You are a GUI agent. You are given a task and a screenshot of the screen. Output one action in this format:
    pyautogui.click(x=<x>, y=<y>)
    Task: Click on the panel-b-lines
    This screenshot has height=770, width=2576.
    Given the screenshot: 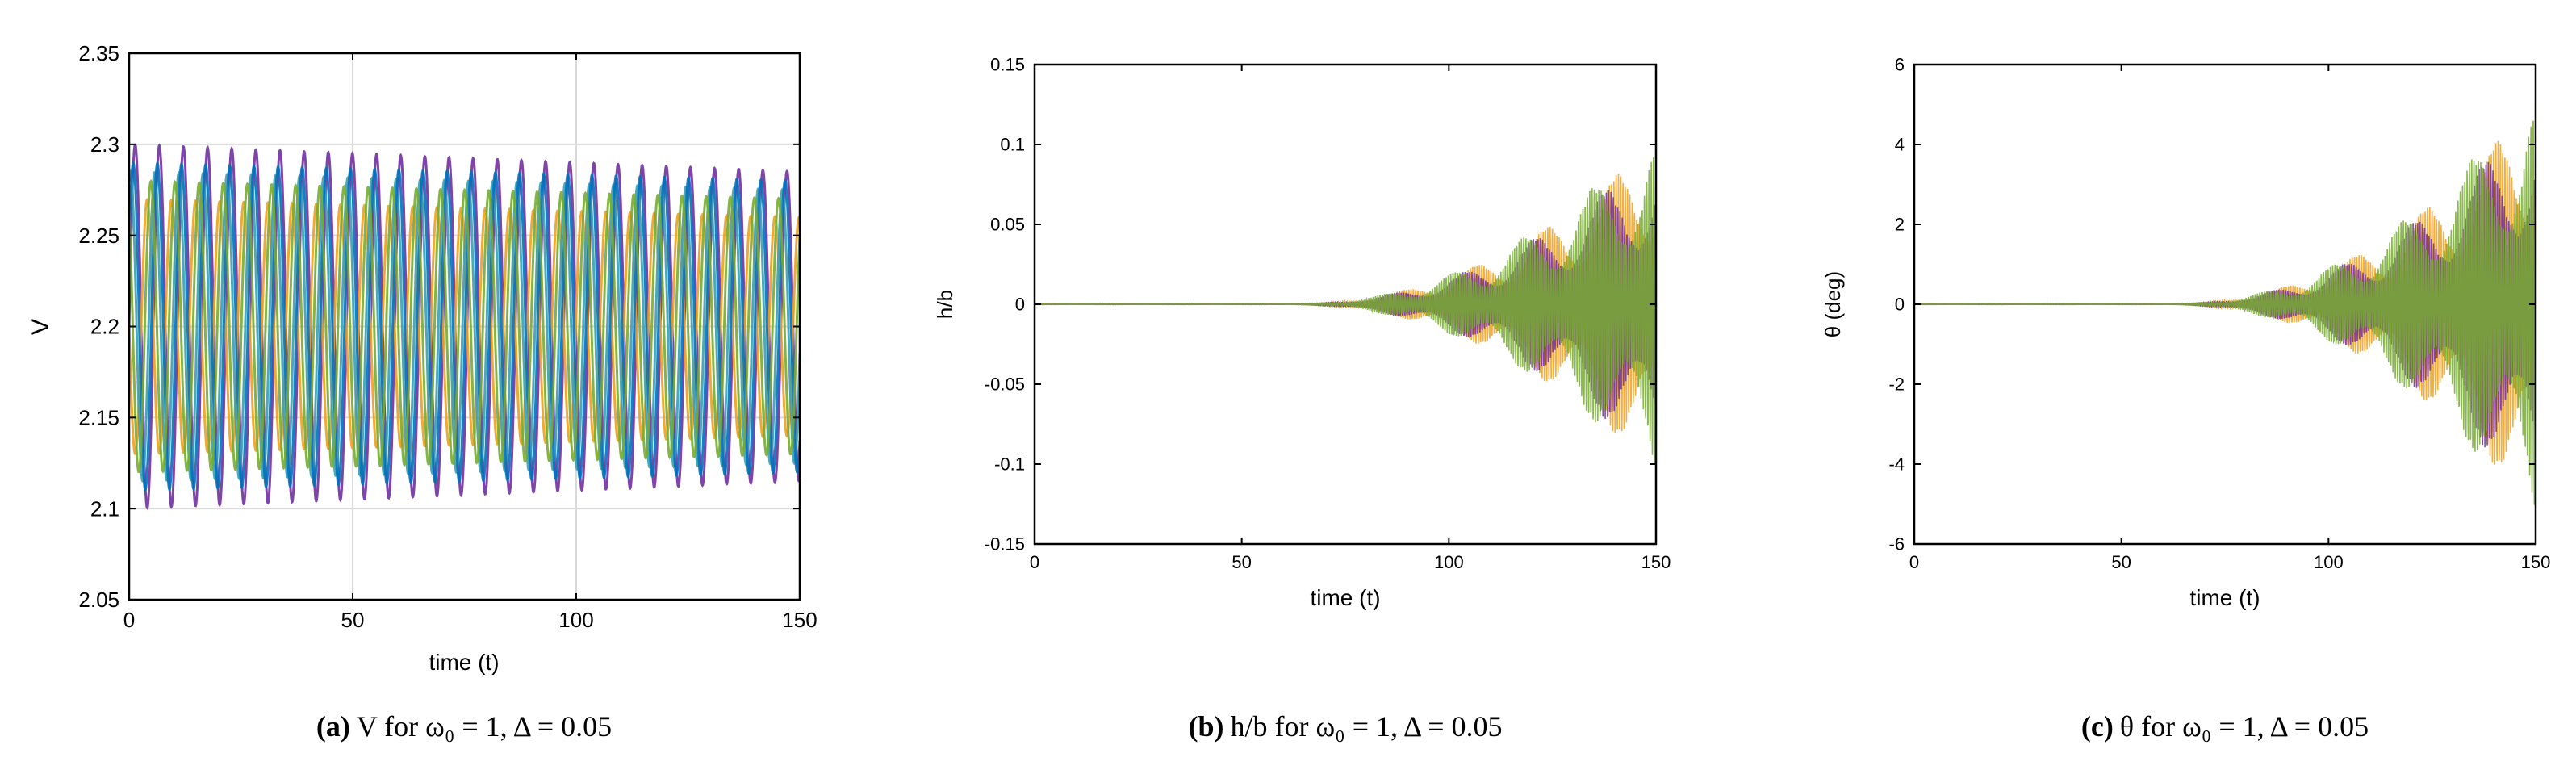 What is the action you would take?
    pyautogui.click(x=1345, y=304)
    